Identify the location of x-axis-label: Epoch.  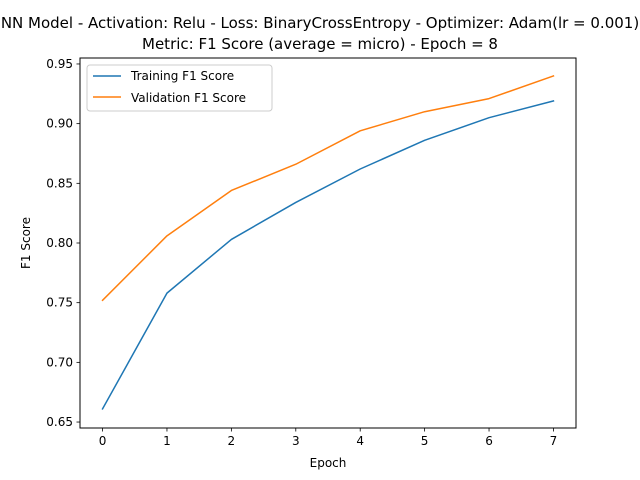
(328, 463).